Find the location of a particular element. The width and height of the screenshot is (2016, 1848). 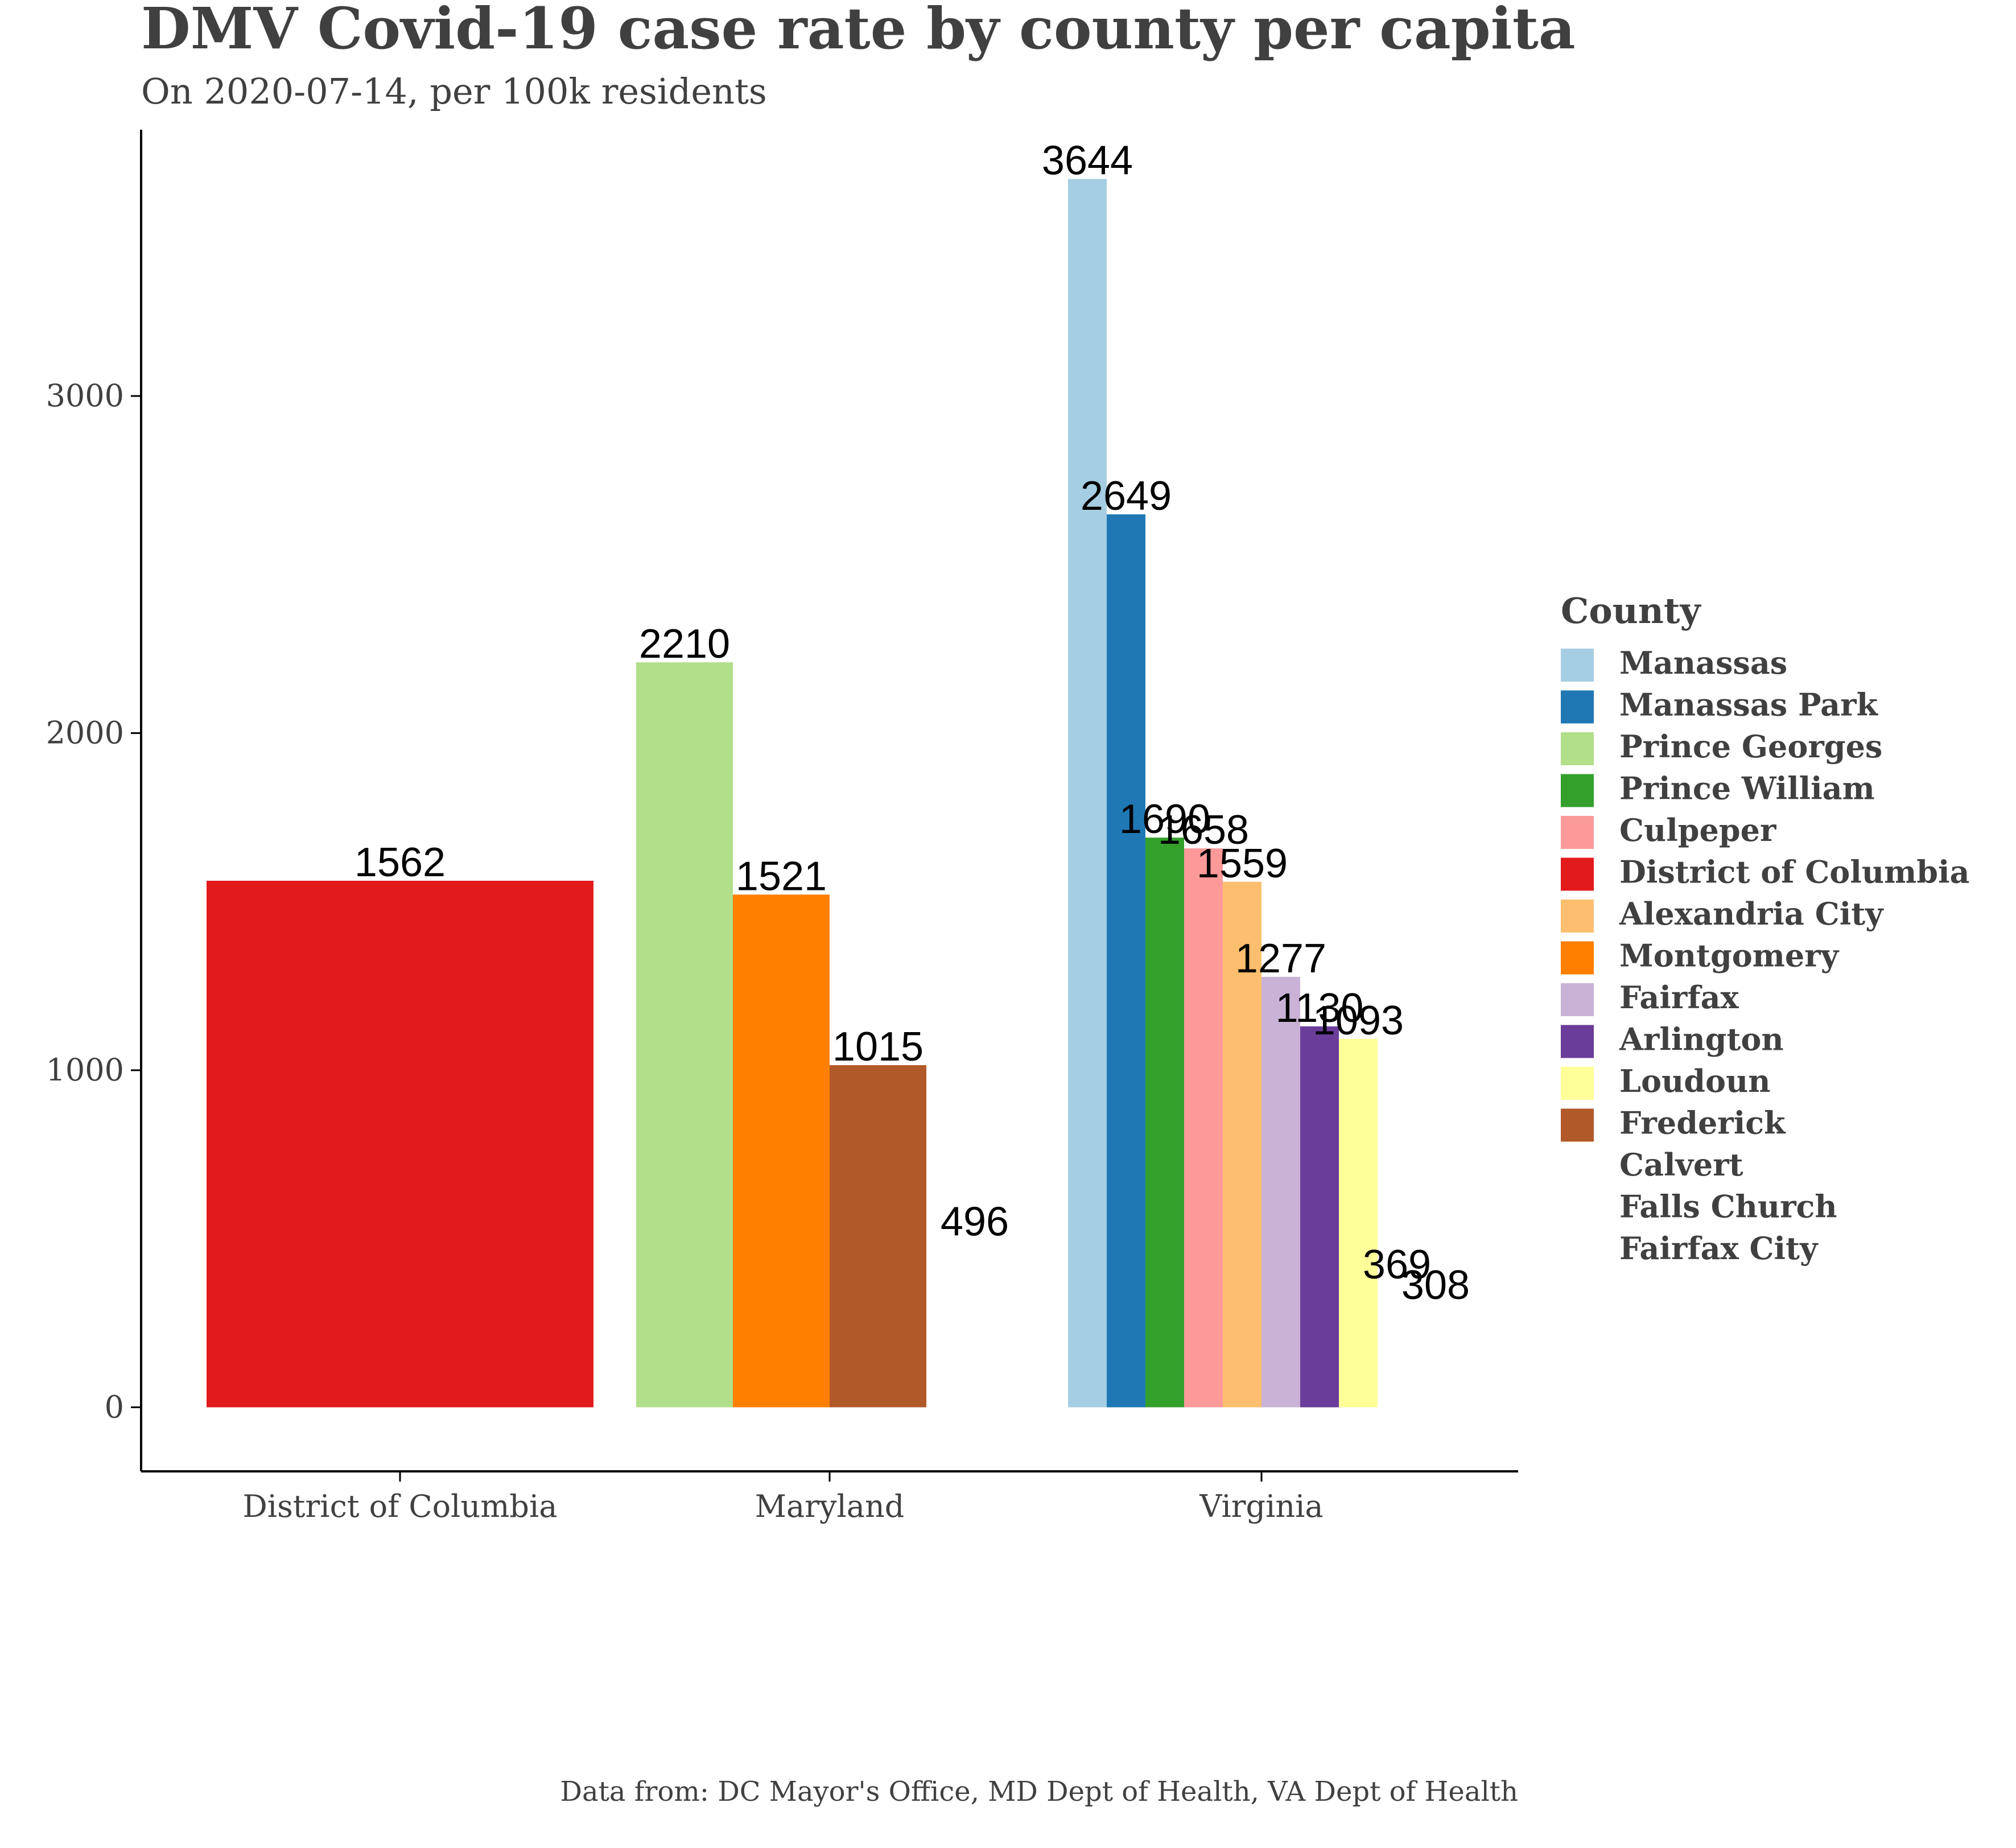

data-label: 1130 is located at coordinates (1320, 1008).